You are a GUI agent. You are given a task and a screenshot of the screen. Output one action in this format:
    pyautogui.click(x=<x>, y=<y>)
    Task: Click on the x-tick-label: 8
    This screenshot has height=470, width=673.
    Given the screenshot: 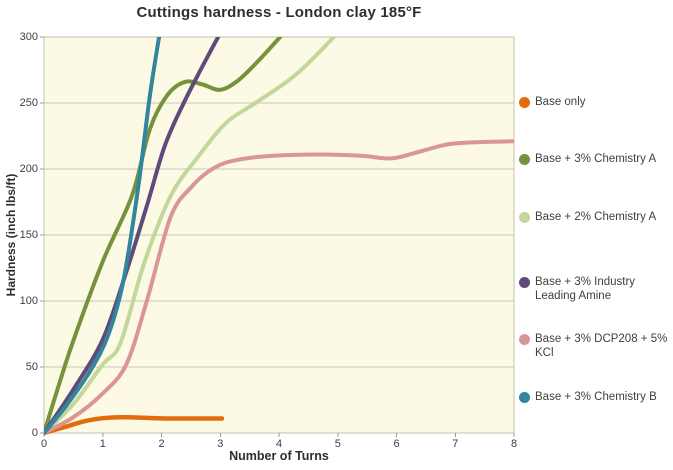 What is the action you would take?
    pyautogui.click(x=514, y=444)
    